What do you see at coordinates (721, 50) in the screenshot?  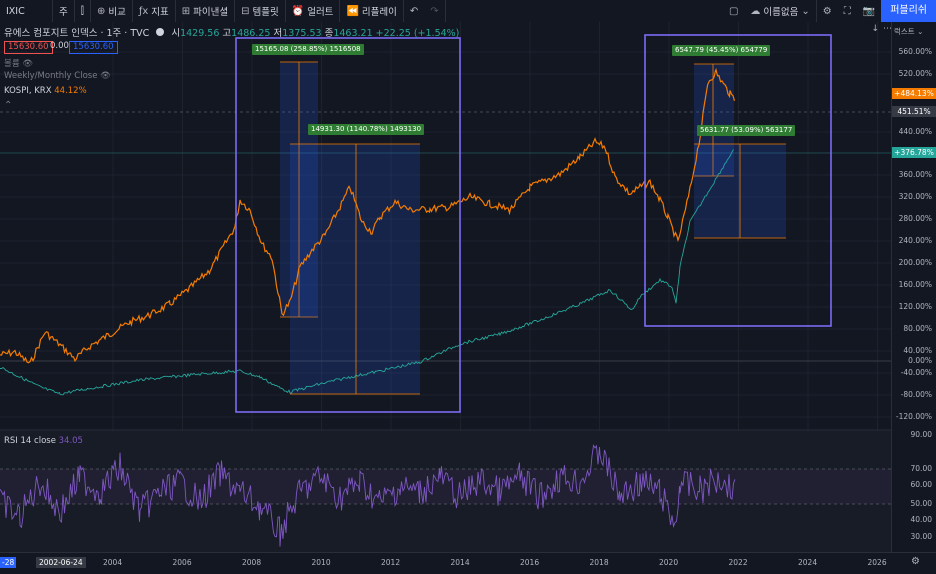 I see `measure-label-3: 6547.79 (45.45%) 654779` at bounding box center [721, 50].